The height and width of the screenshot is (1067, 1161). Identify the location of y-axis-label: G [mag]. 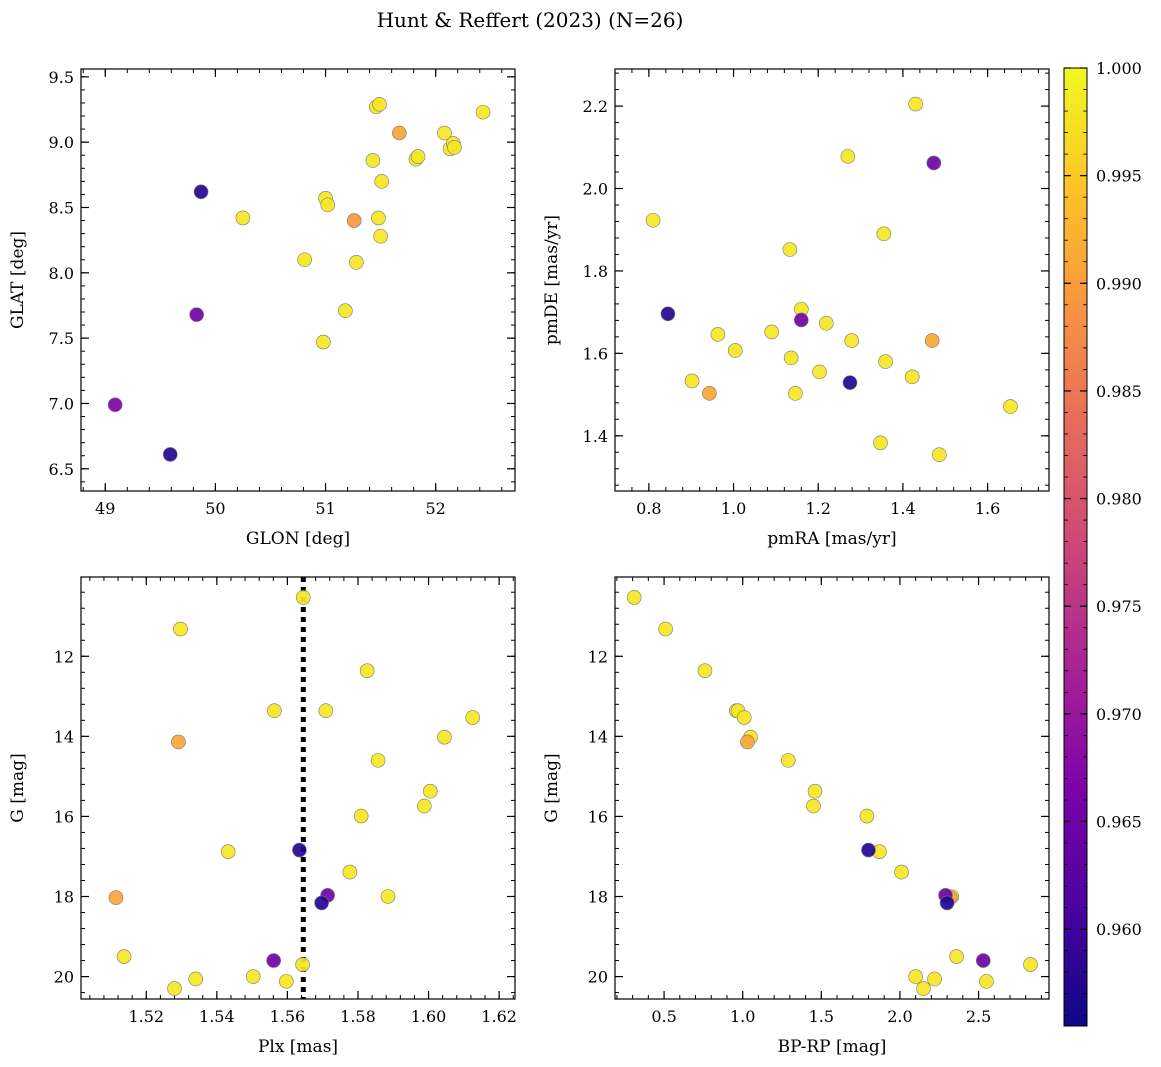
(18, 787).